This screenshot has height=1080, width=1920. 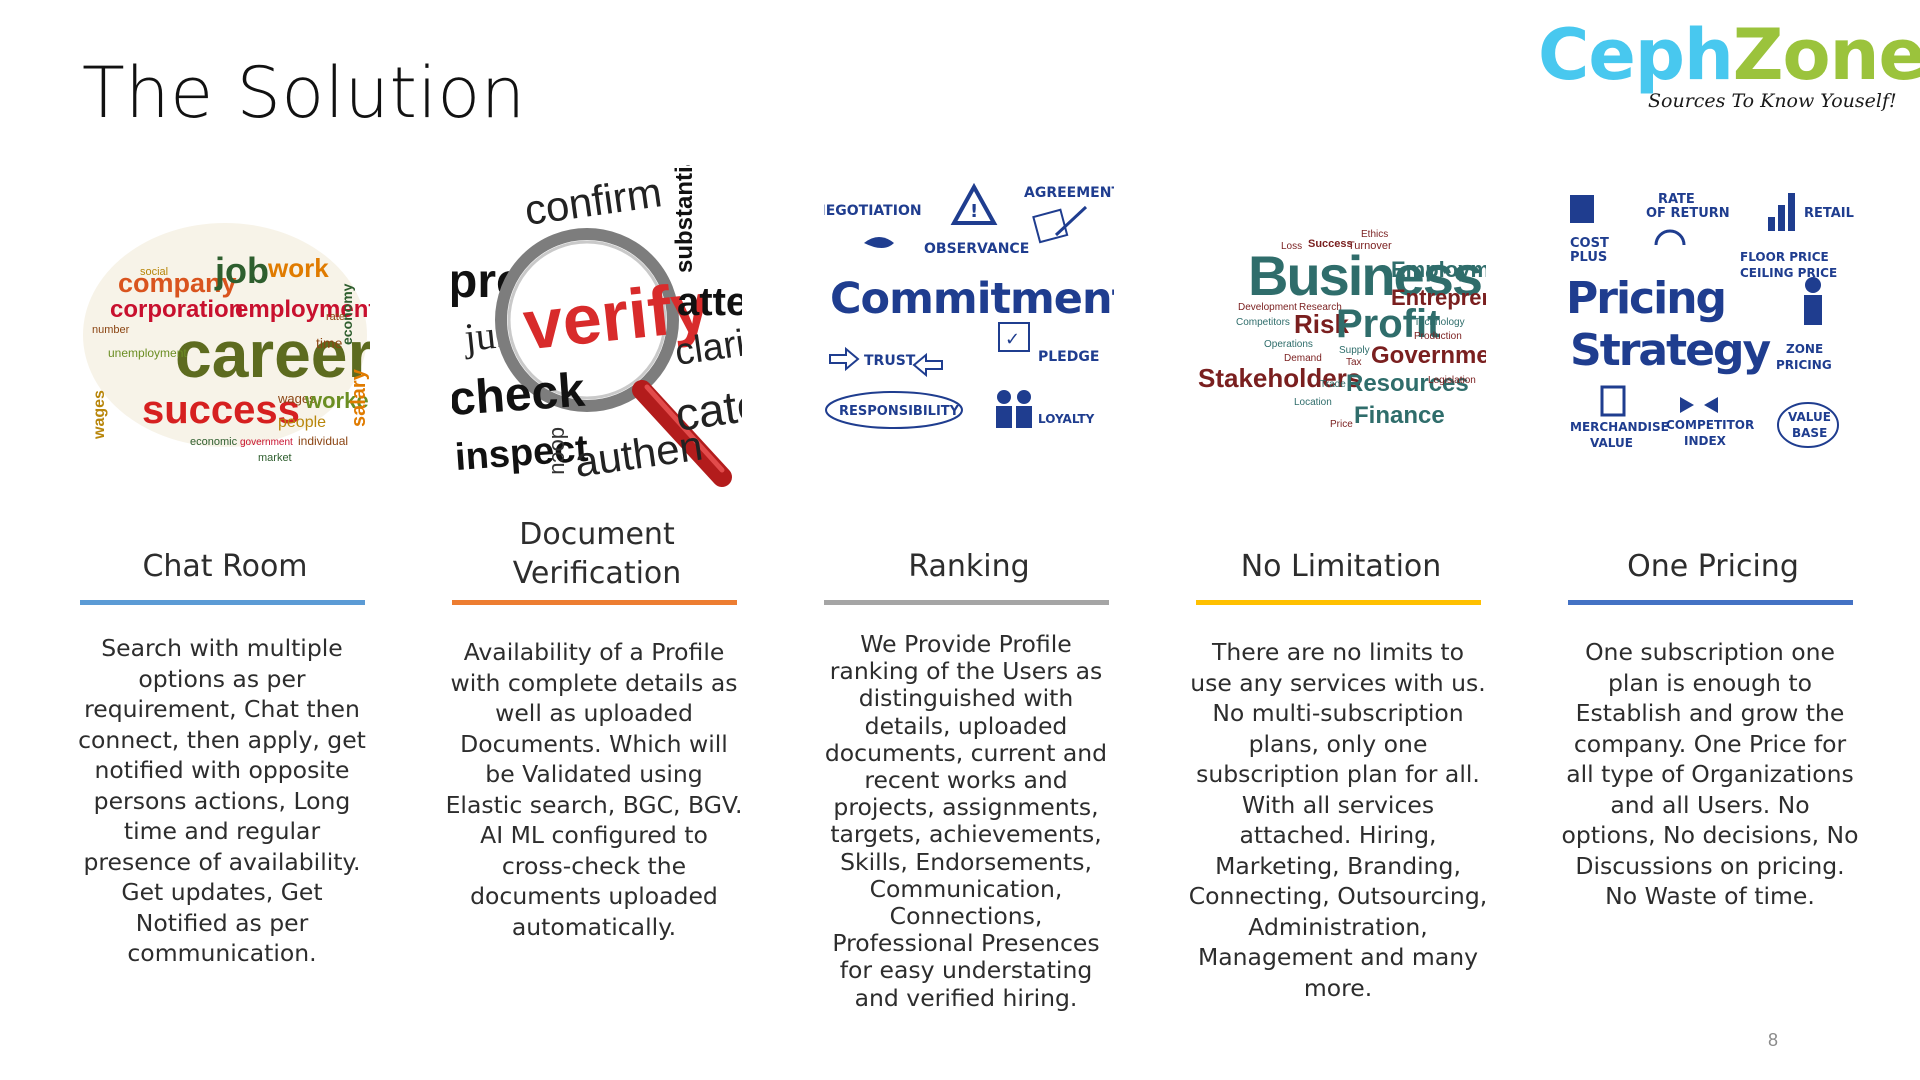 What do you see at coordinates (1804, 349) in the screenshot?
I see `word-zone: ZONE` at bounding box center [1804, 349].